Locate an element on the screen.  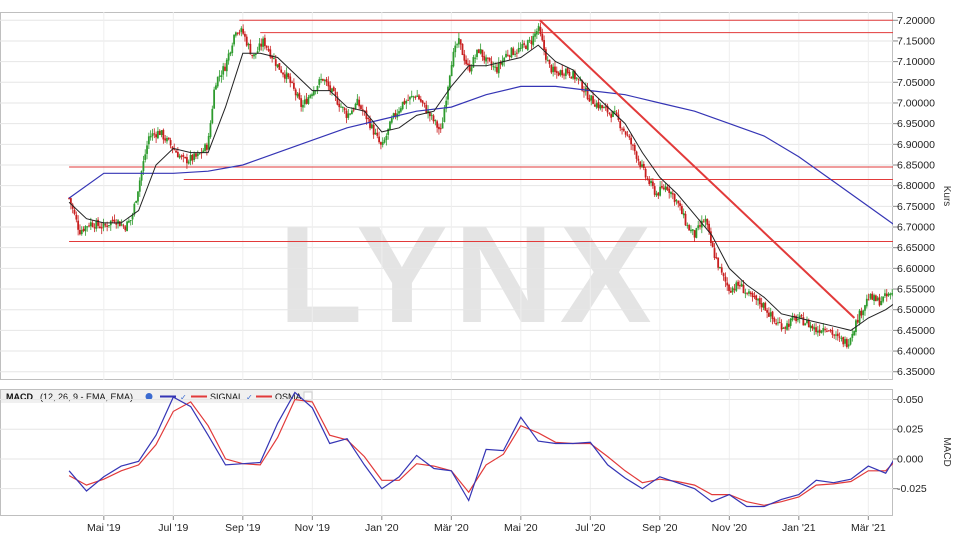
macd-y-ticks: 0.050 0.025 0.000 -0.025 is located at coordinates (910, 444).